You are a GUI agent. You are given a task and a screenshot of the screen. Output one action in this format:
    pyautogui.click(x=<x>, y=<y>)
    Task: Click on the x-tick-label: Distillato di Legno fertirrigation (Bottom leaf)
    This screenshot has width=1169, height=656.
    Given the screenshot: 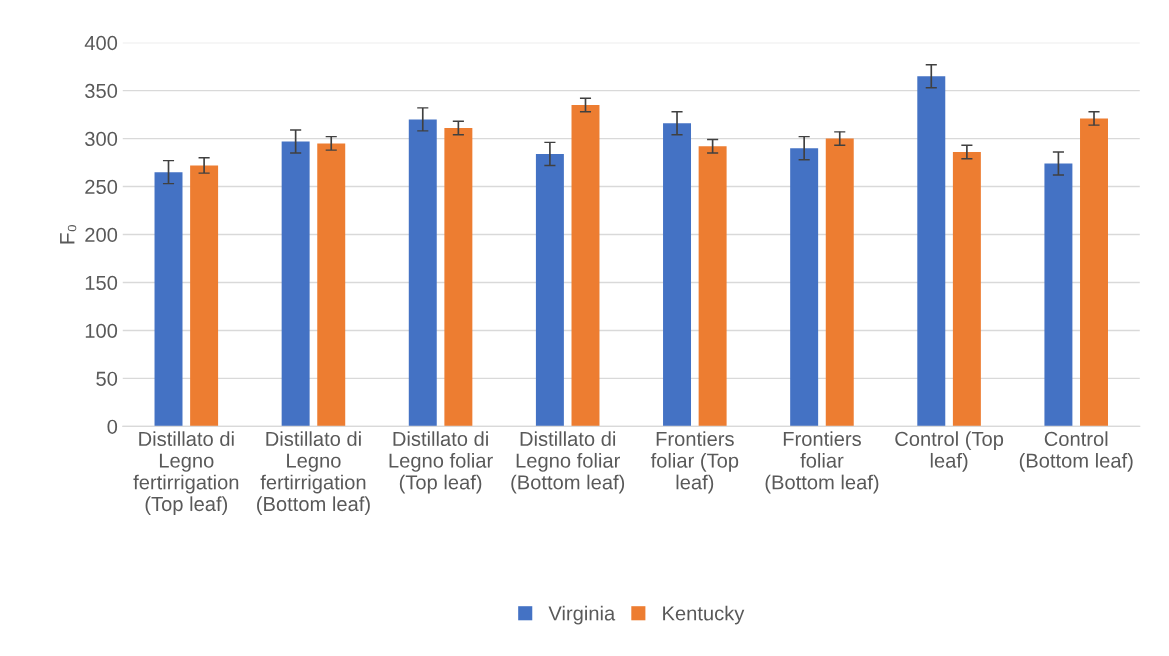 What is the action you would take?
    pyautogui.click(x=313, y=473)
    